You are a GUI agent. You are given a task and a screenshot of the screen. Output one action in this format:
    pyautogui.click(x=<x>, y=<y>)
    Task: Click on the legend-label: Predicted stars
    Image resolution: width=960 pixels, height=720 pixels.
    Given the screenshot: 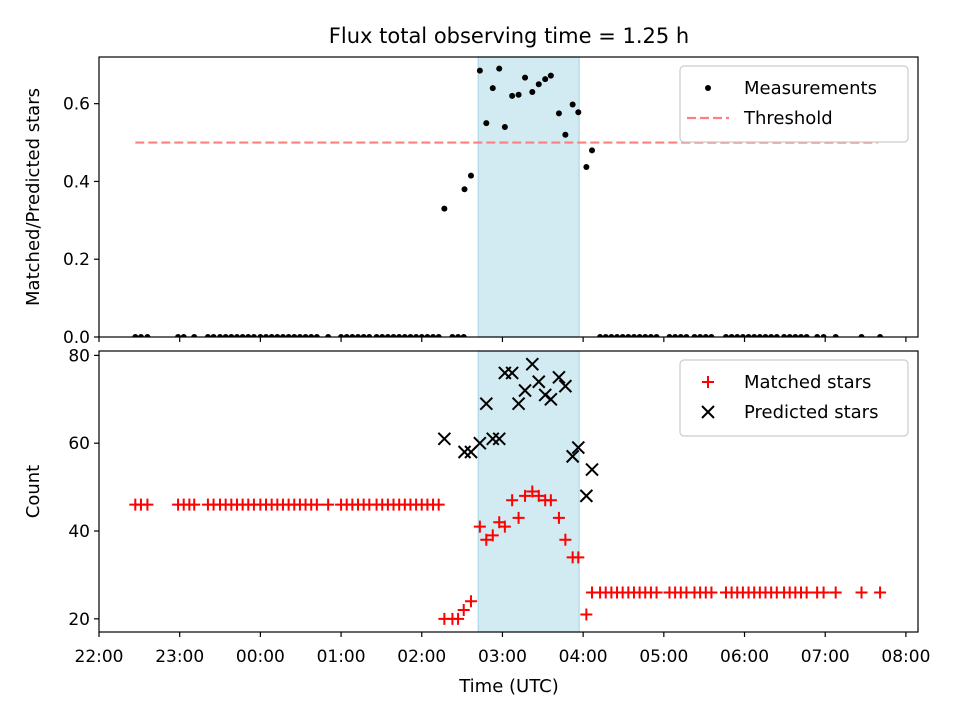 What is the action you would take?
    pyautogui.click(x=811, y=412)
    